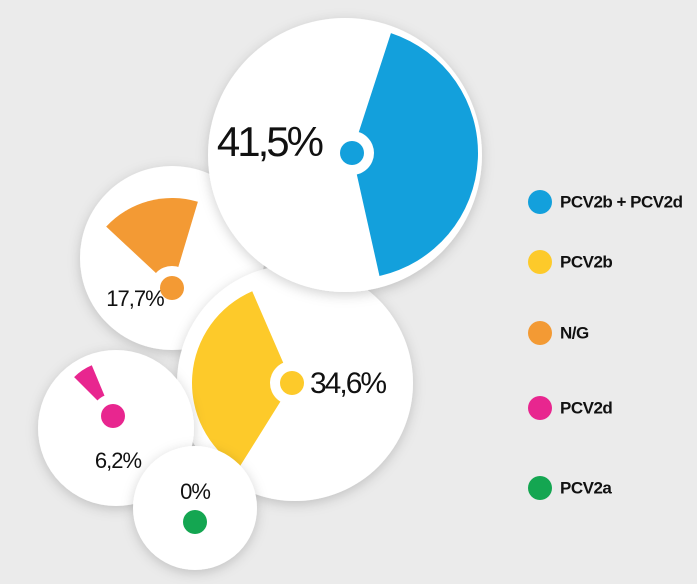  Describe the element at coordinates (270, 141) in the screenshot. I see `value-label: 41,5%` at that location.